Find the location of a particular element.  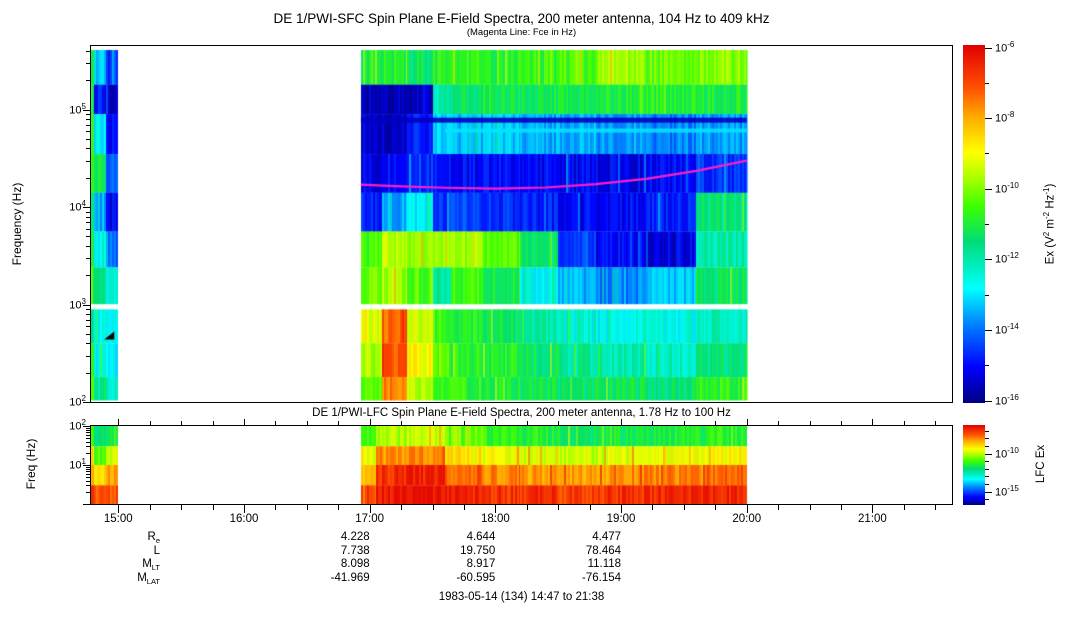

ephemeris-value: 8.098 is located at coordinates (355, 564).